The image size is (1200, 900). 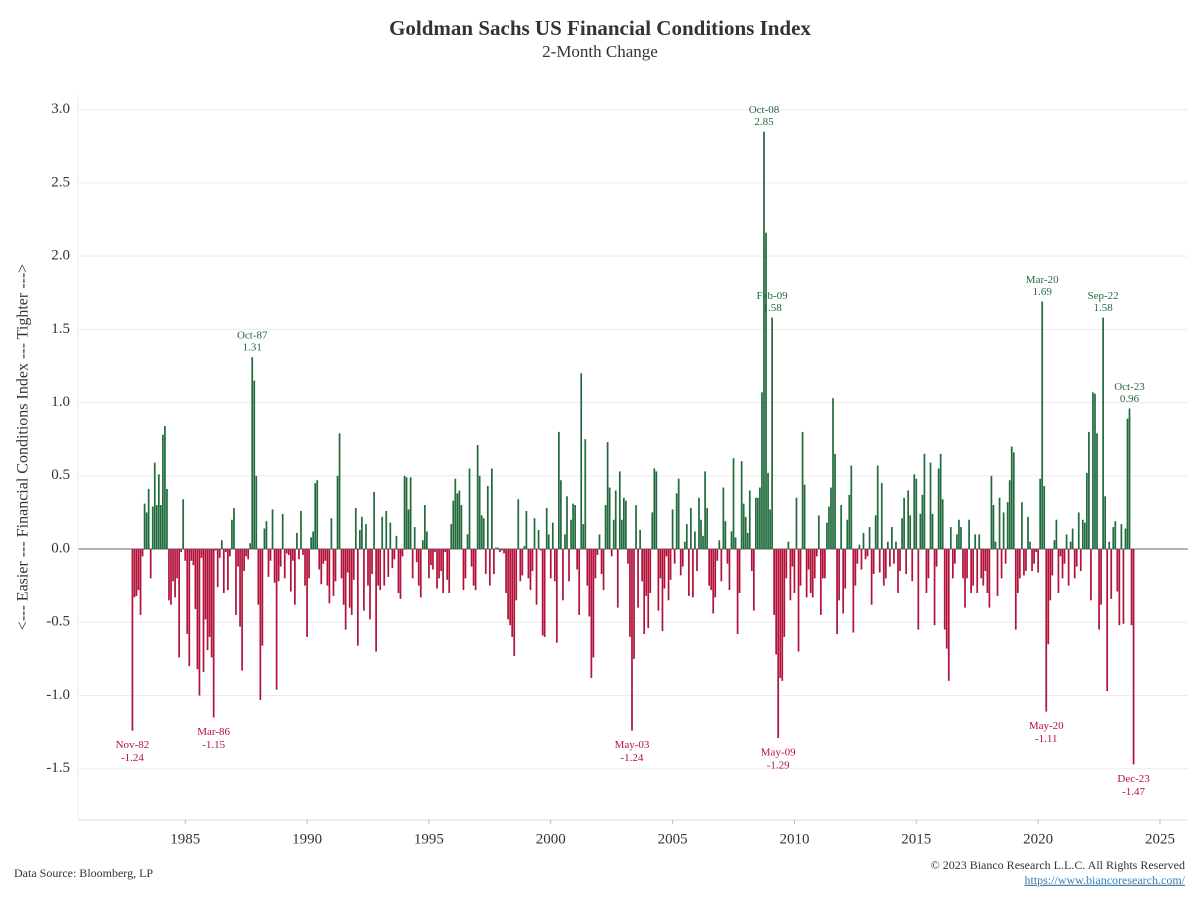 What do you see at coordinates (1043, 292) in the screenshot?
I see `annotation-value: 1.69` at bounding box center [1043, 292].